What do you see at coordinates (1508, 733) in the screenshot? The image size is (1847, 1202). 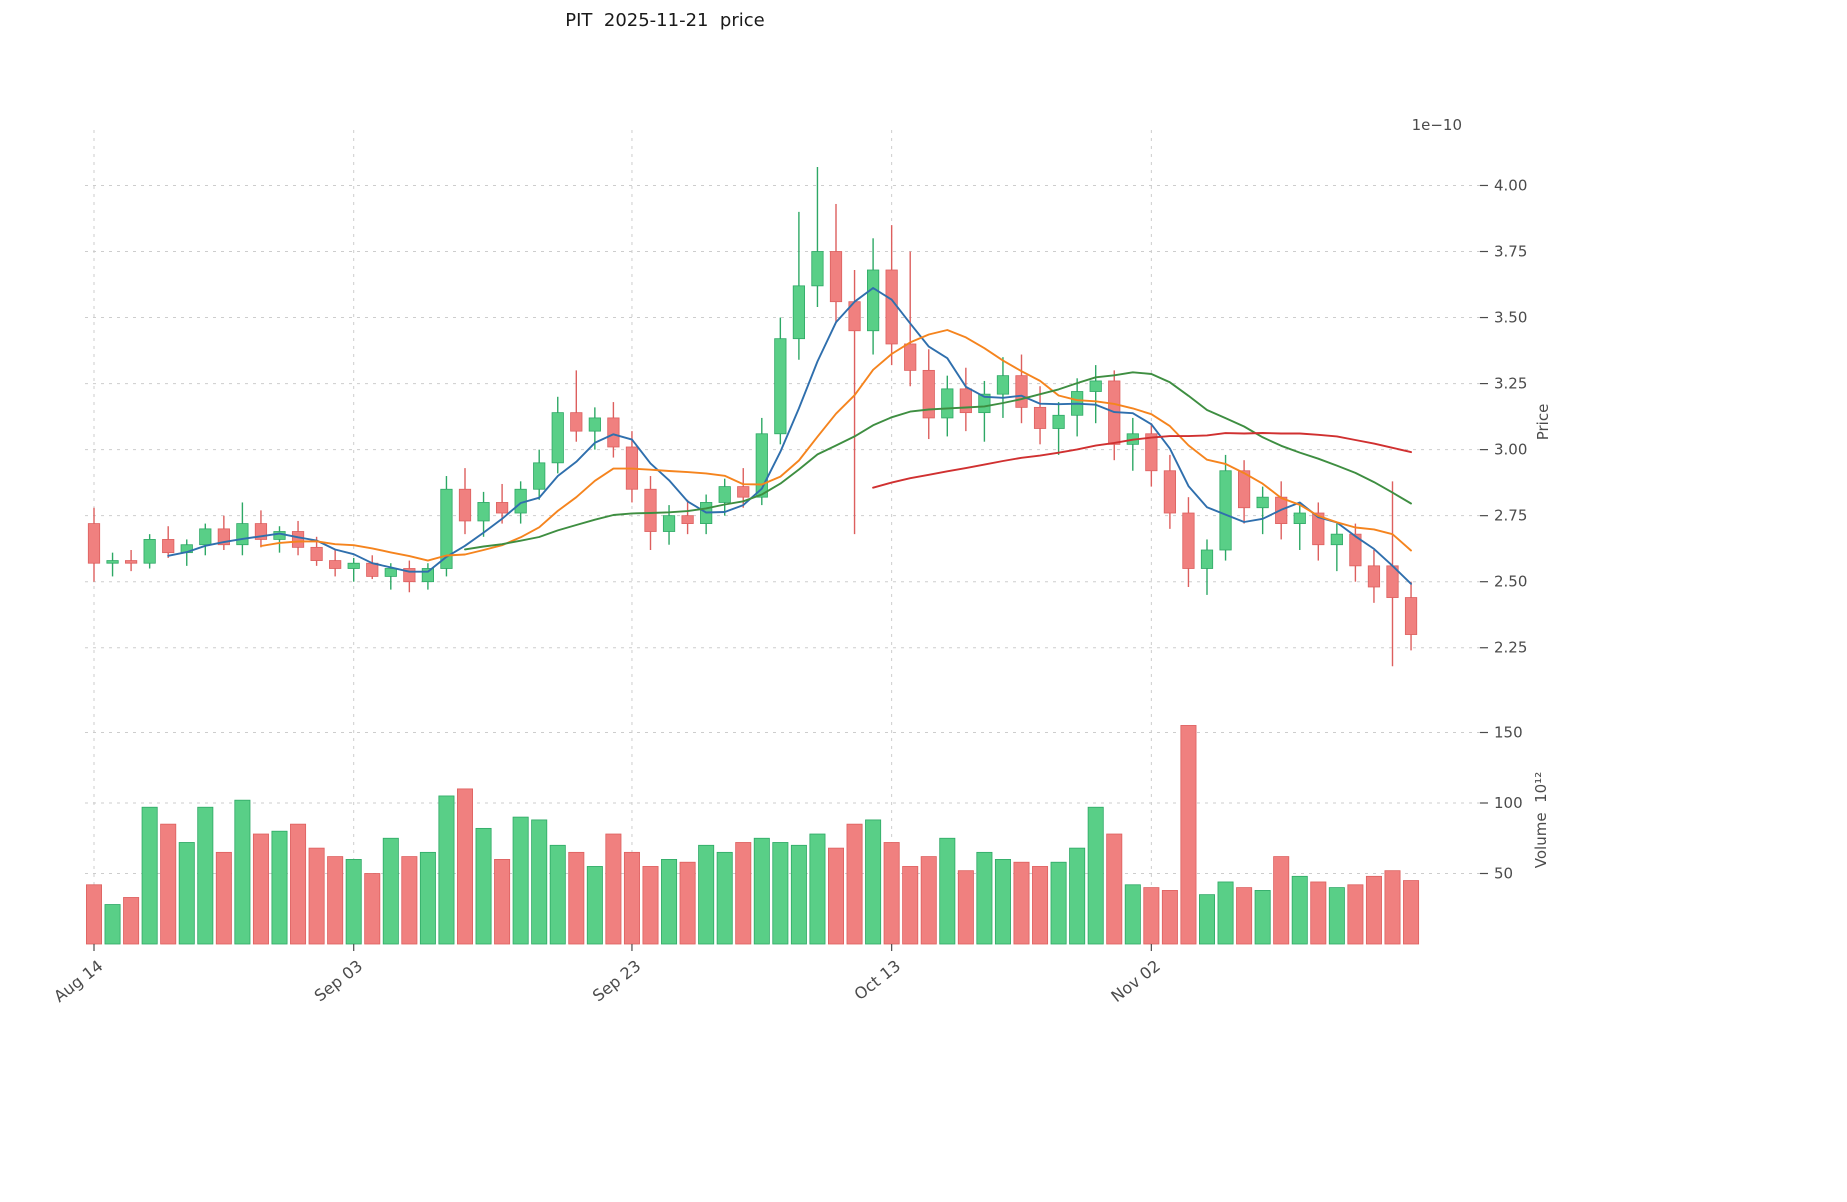 I see `volume-tick-label: 150` at bounding box center [1508, 733].